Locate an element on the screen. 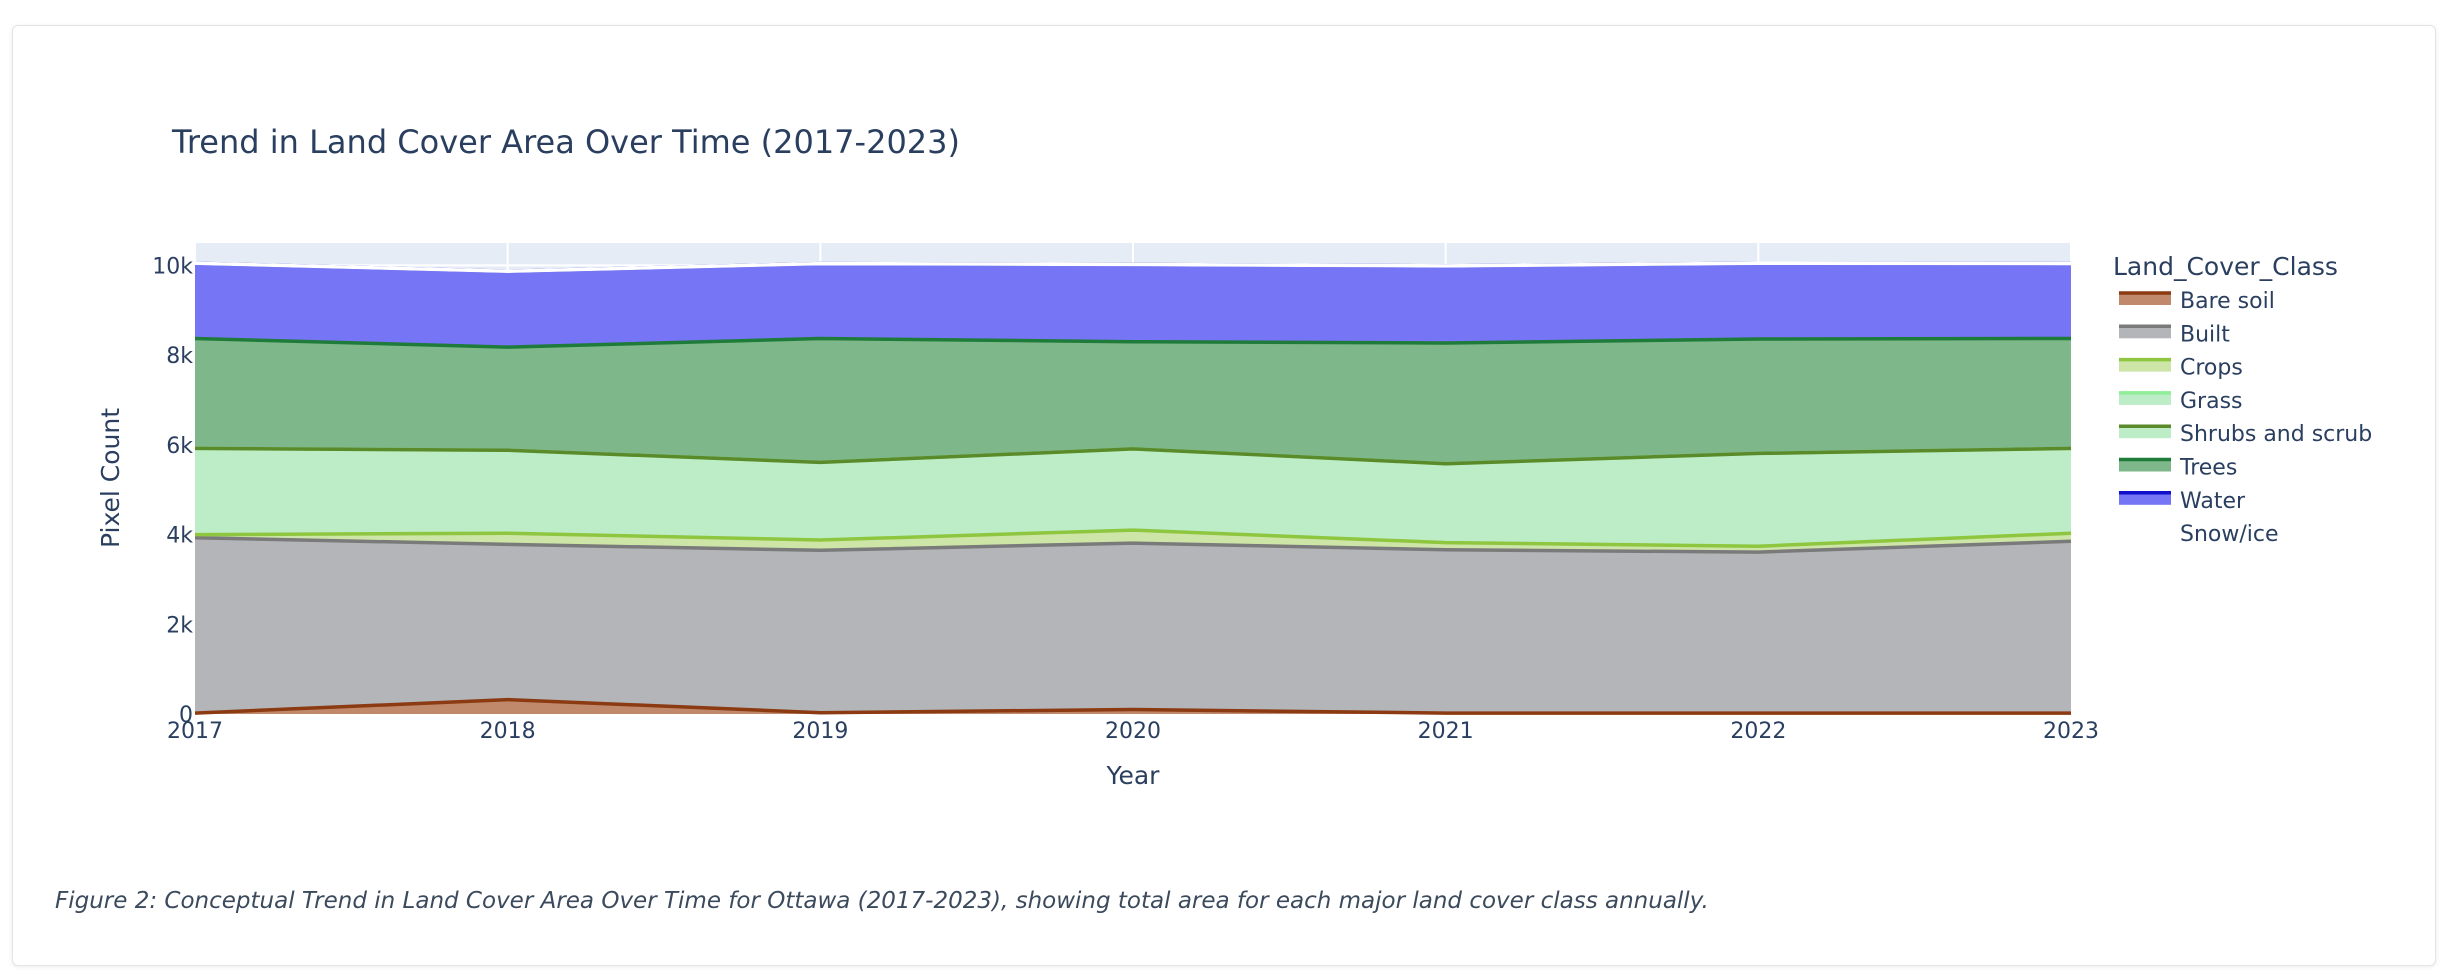 Image resolution: width=2448 pixels, height=979 pixels. legend-label: Bare soil is located at coordinates (2227, 301).